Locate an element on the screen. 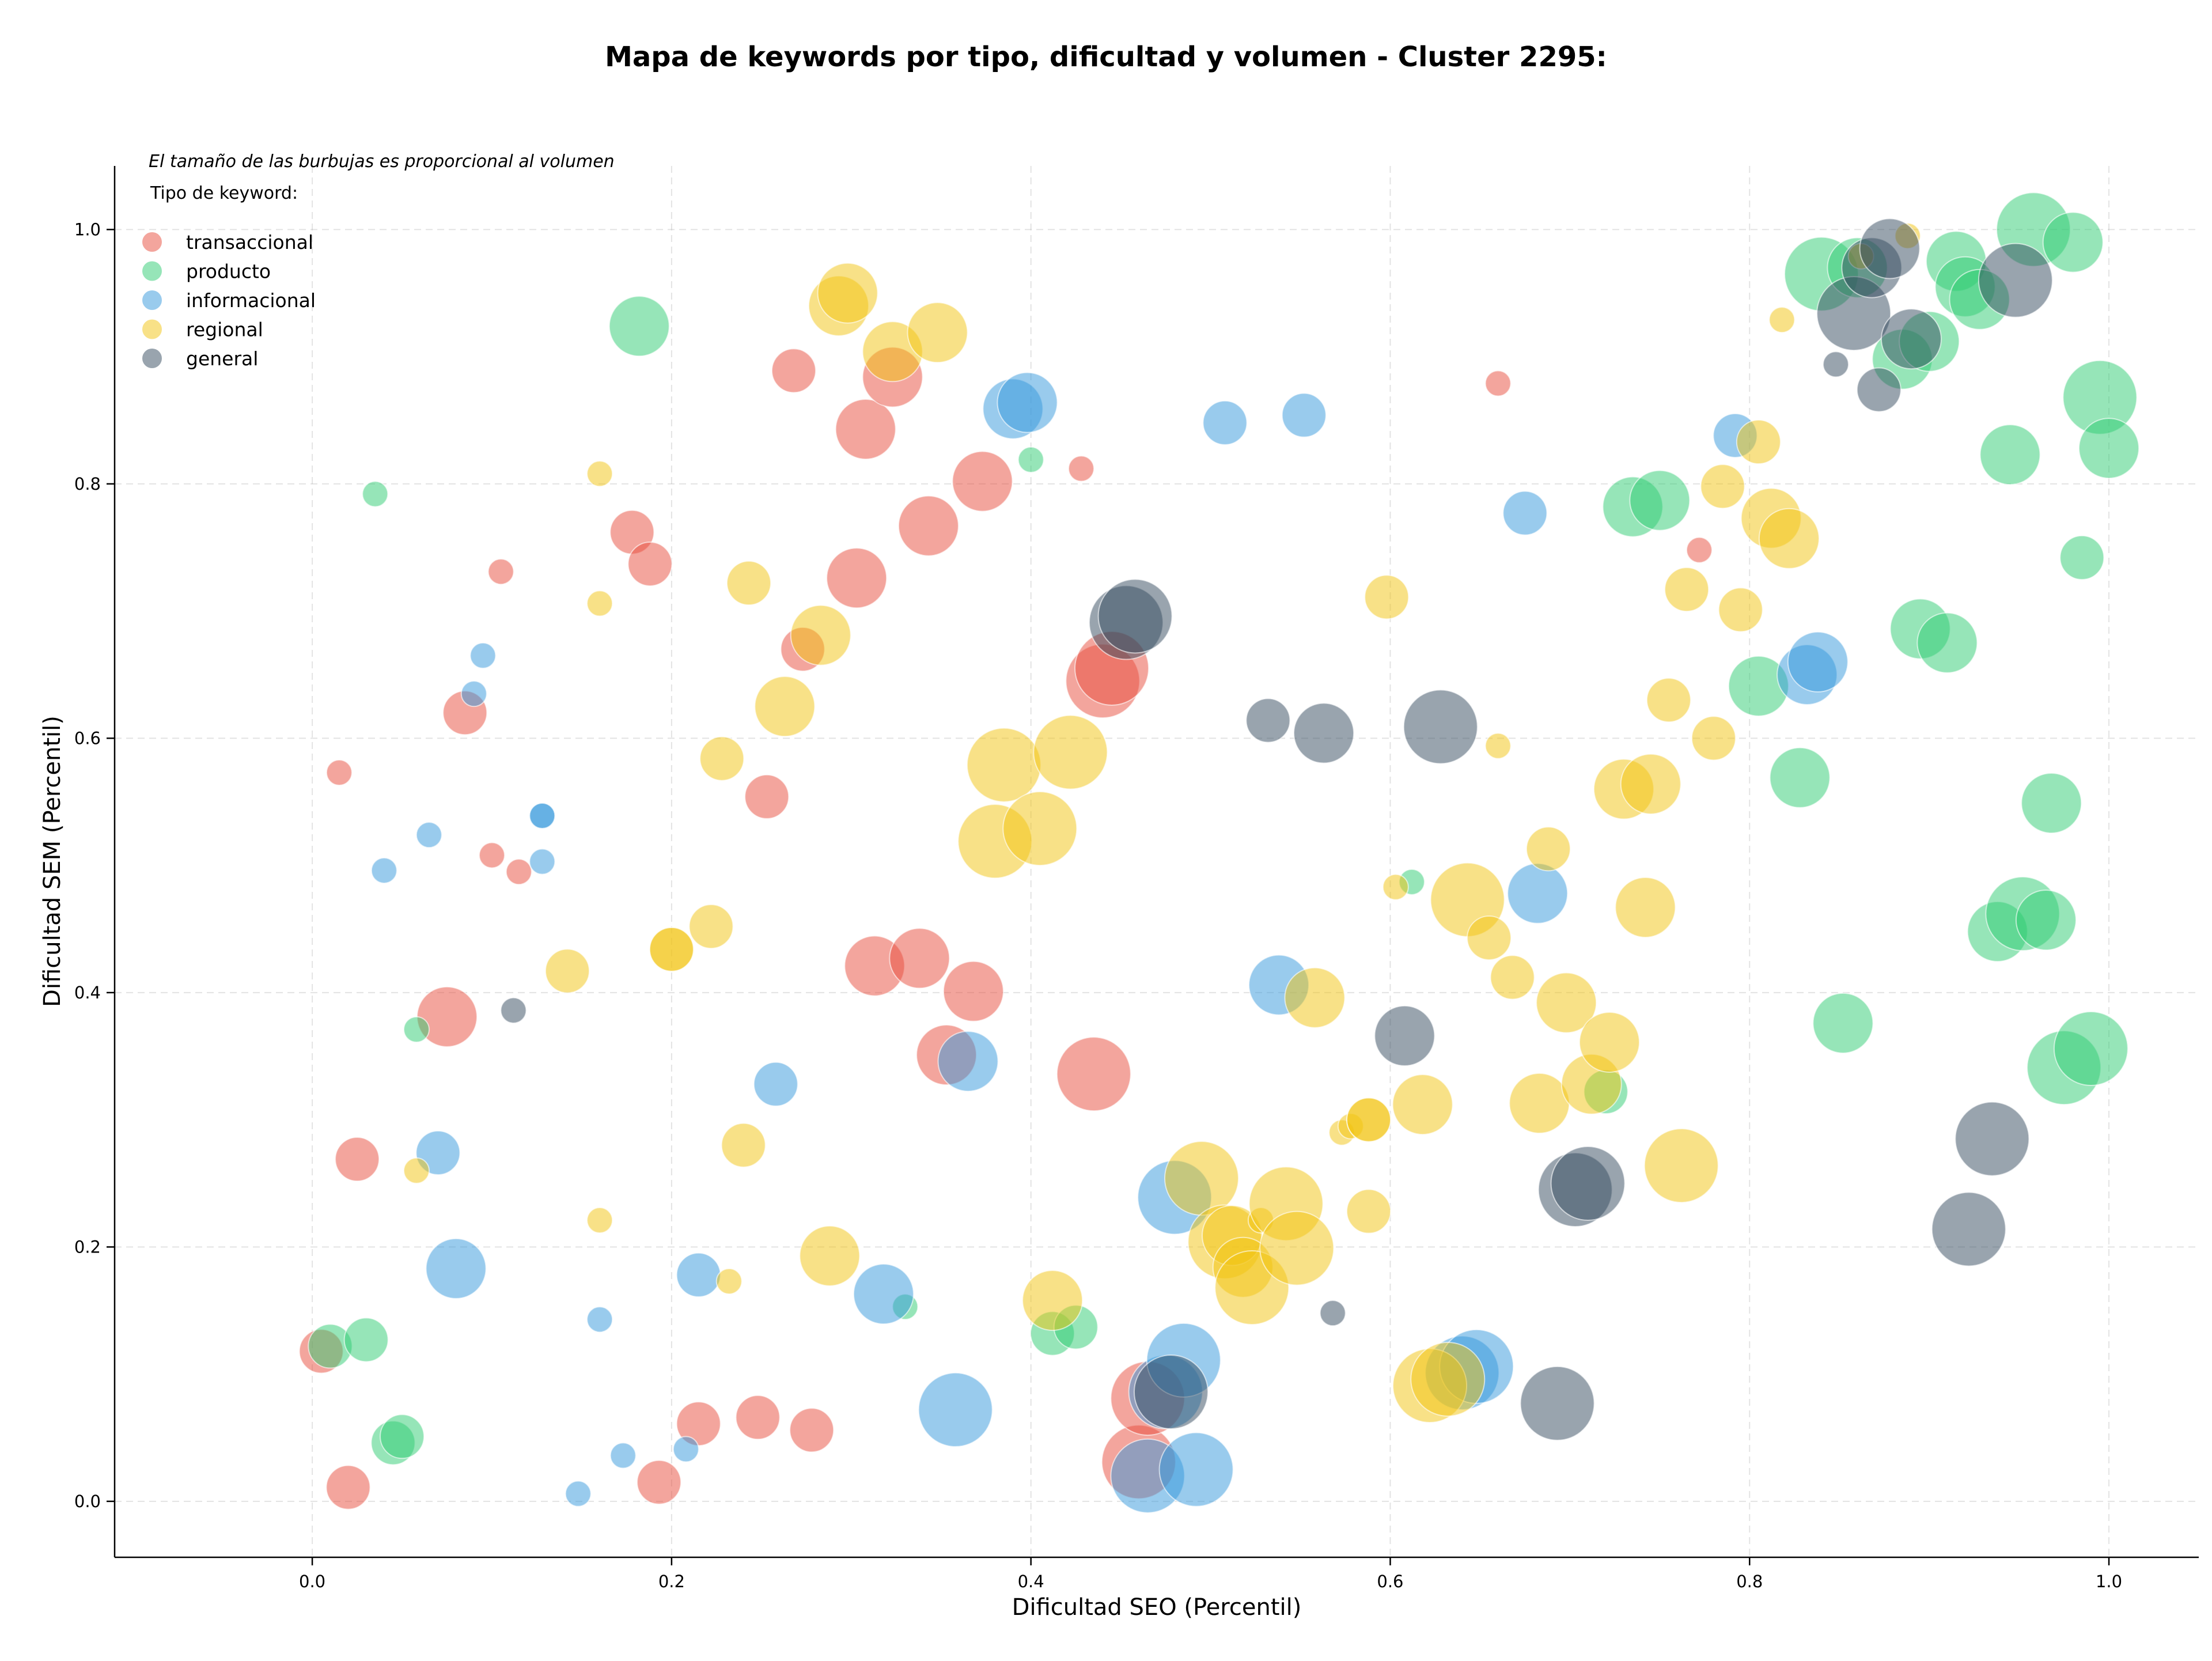 This screenshot has width=2212, height=1661. x-axis-label: Dificultad SEO (Percentil) is located at coordinates (1157, 1607).